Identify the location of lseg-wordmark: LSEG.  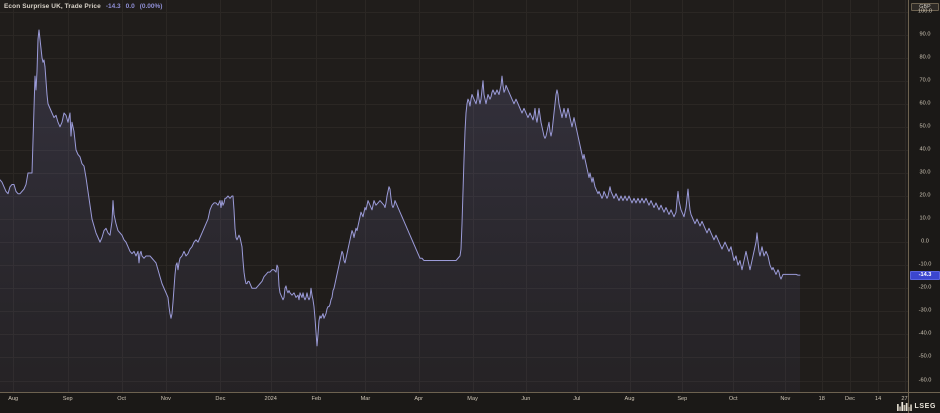
(925, 406).